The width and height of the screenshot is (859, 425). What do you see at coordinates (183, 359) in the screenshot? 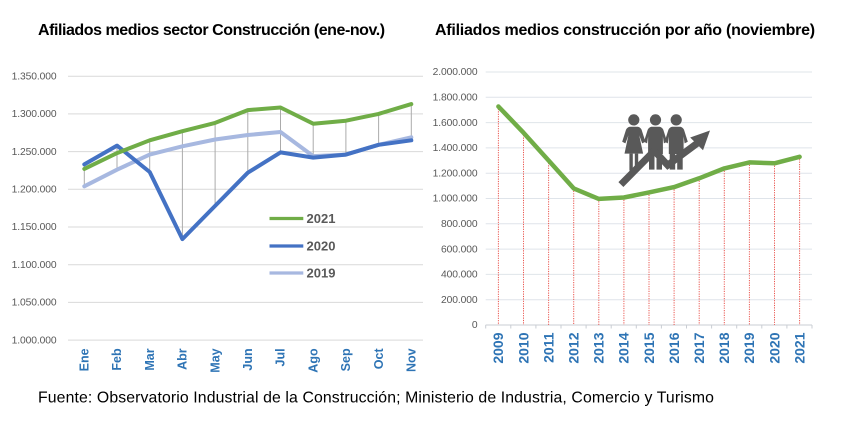
I see `svg-text: Abr` at bounding box center [183, 359].